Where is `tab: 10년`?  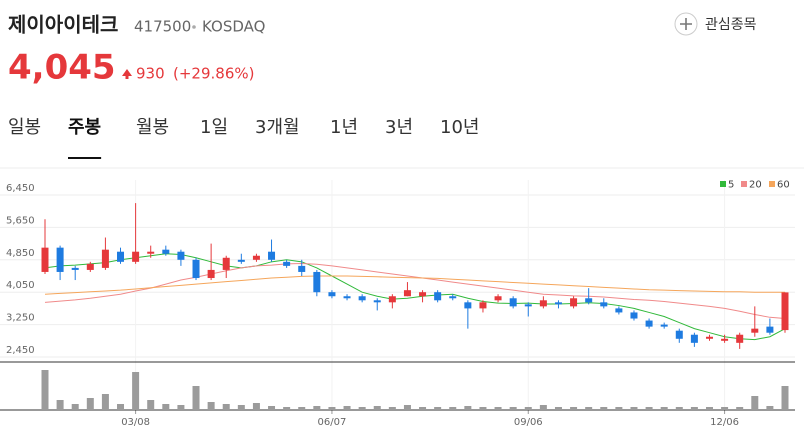
tab: 10년 is located at coordinates (459, 127).